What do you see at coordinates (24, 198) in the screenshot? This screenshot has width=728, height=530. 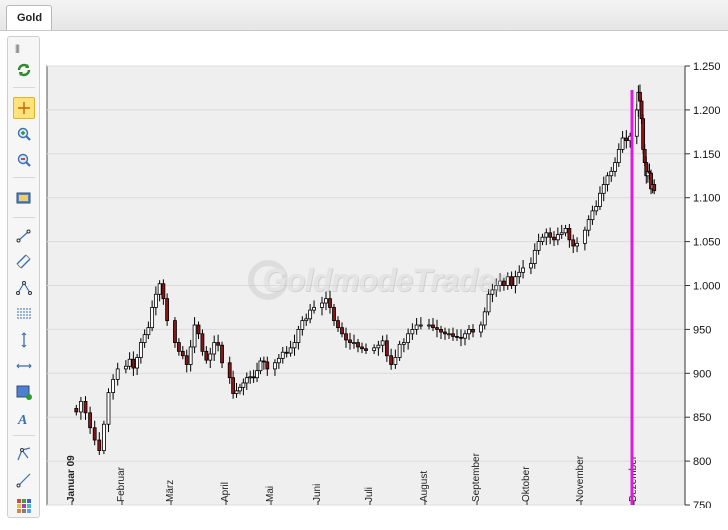 I see `screenshot-icon` at bounding box center [24, 198].